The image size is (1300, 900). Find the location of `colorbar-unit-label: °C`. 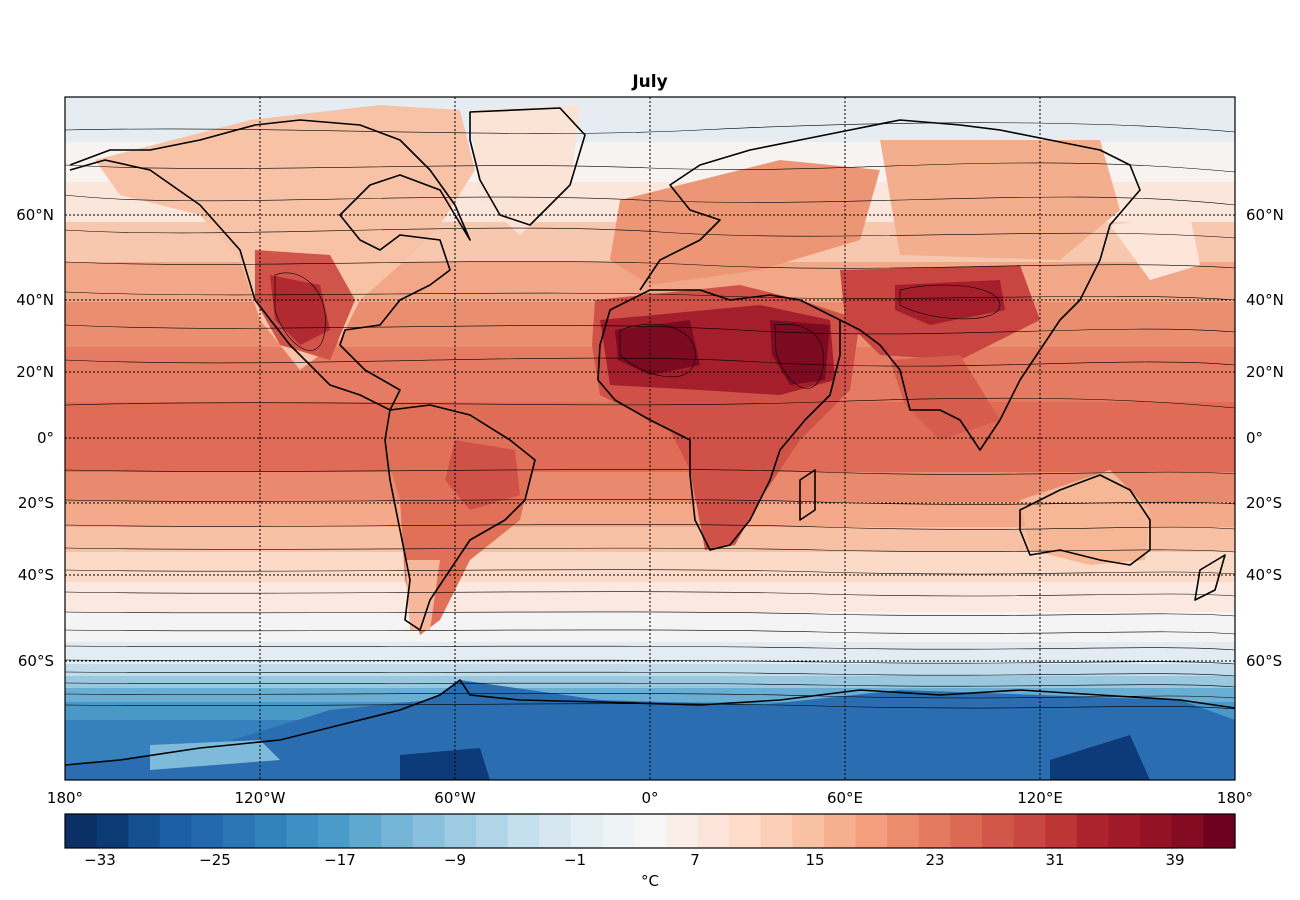

colorbar-unit-label: °C is located at coordinates (650, 881).